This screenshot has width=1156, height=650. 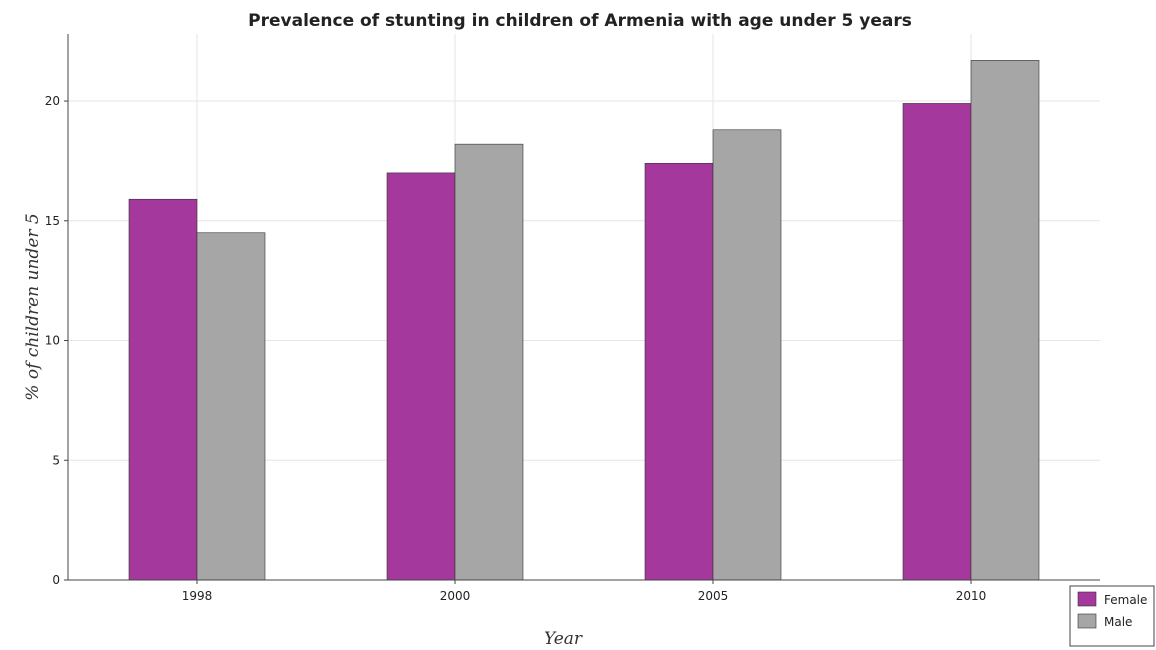 I want to click on y-tick-label: 10, so click(x=52, y=341).